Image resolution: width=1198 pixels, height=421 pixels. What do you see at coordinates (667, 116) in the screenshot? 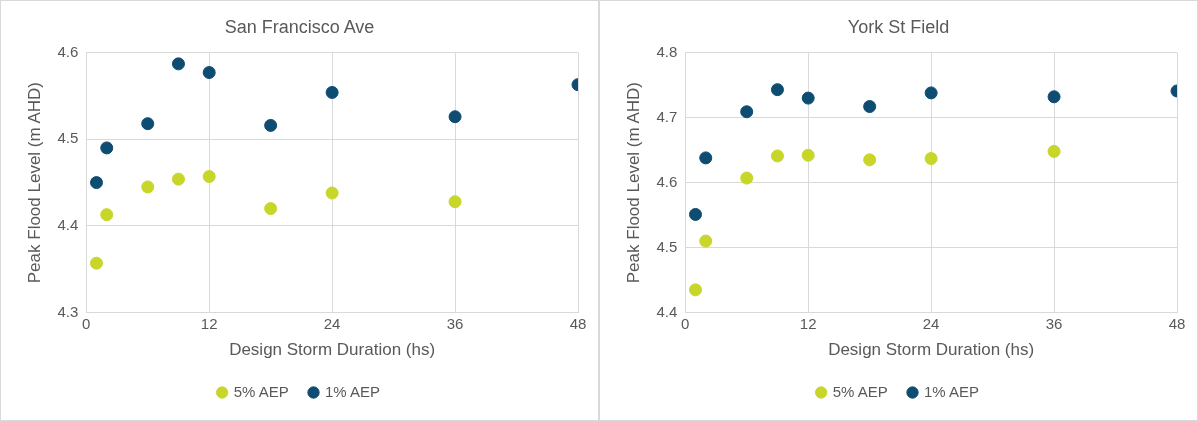
I see `y-tick-label: 4.7` at bounding box center [667, 116].